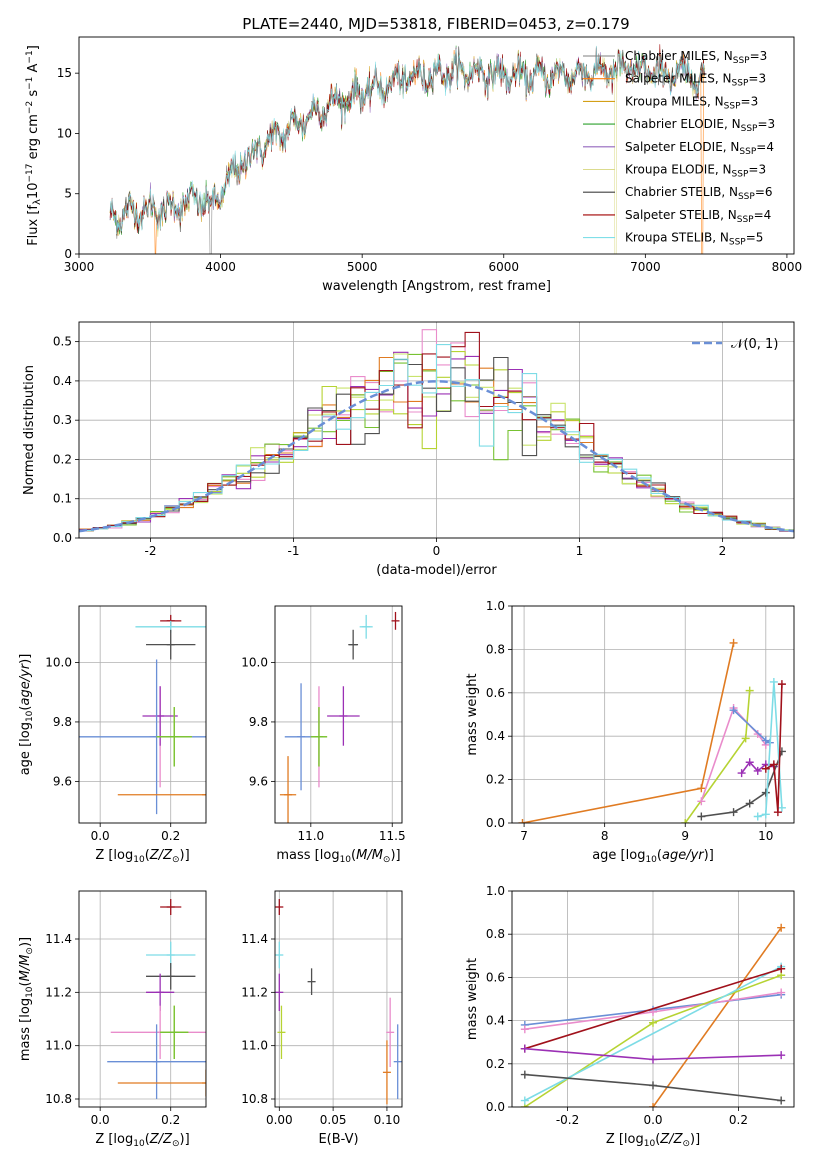 This screenshot has height=1170, width=819. Describe the element at coordinates (503, 267) in the screenshot. I see `x-tick-label: 6000` at that location.